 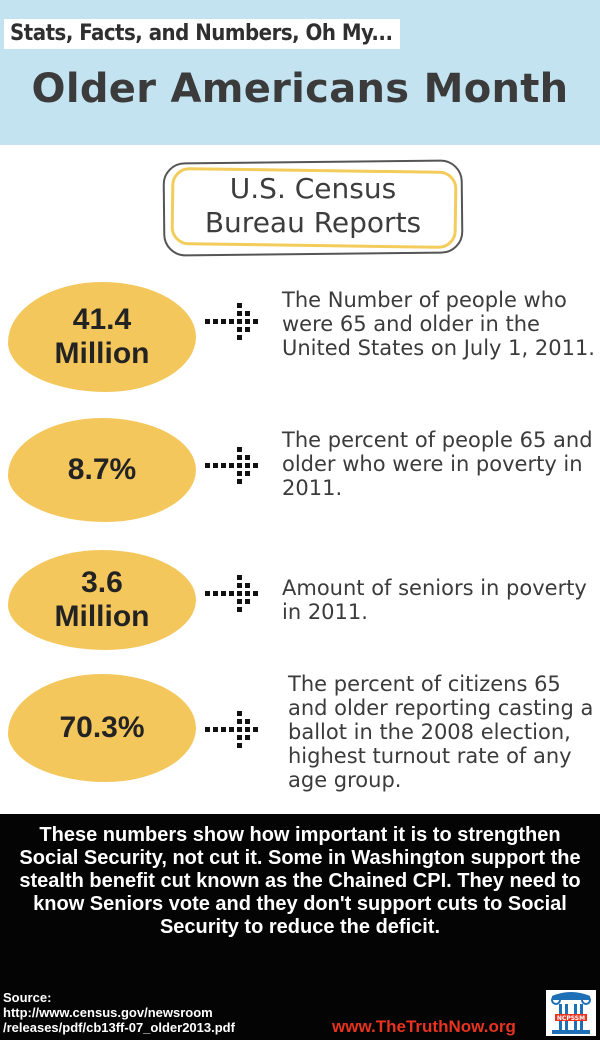 I want to click on stat-value-blob: 8.7%, so click(x=102, y=470).